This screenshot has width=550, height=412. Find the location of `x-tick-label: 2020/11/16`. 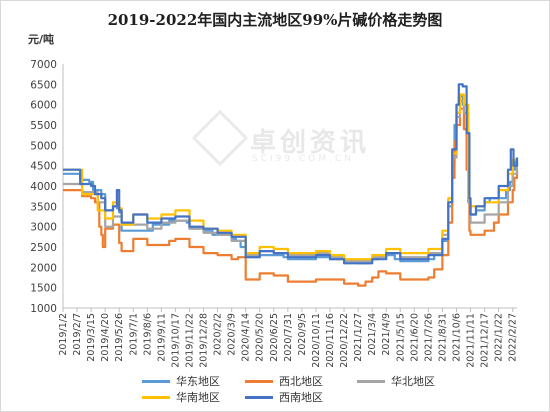

x-tick-label: 2020/11/16 is located at coordinates (330, 340).